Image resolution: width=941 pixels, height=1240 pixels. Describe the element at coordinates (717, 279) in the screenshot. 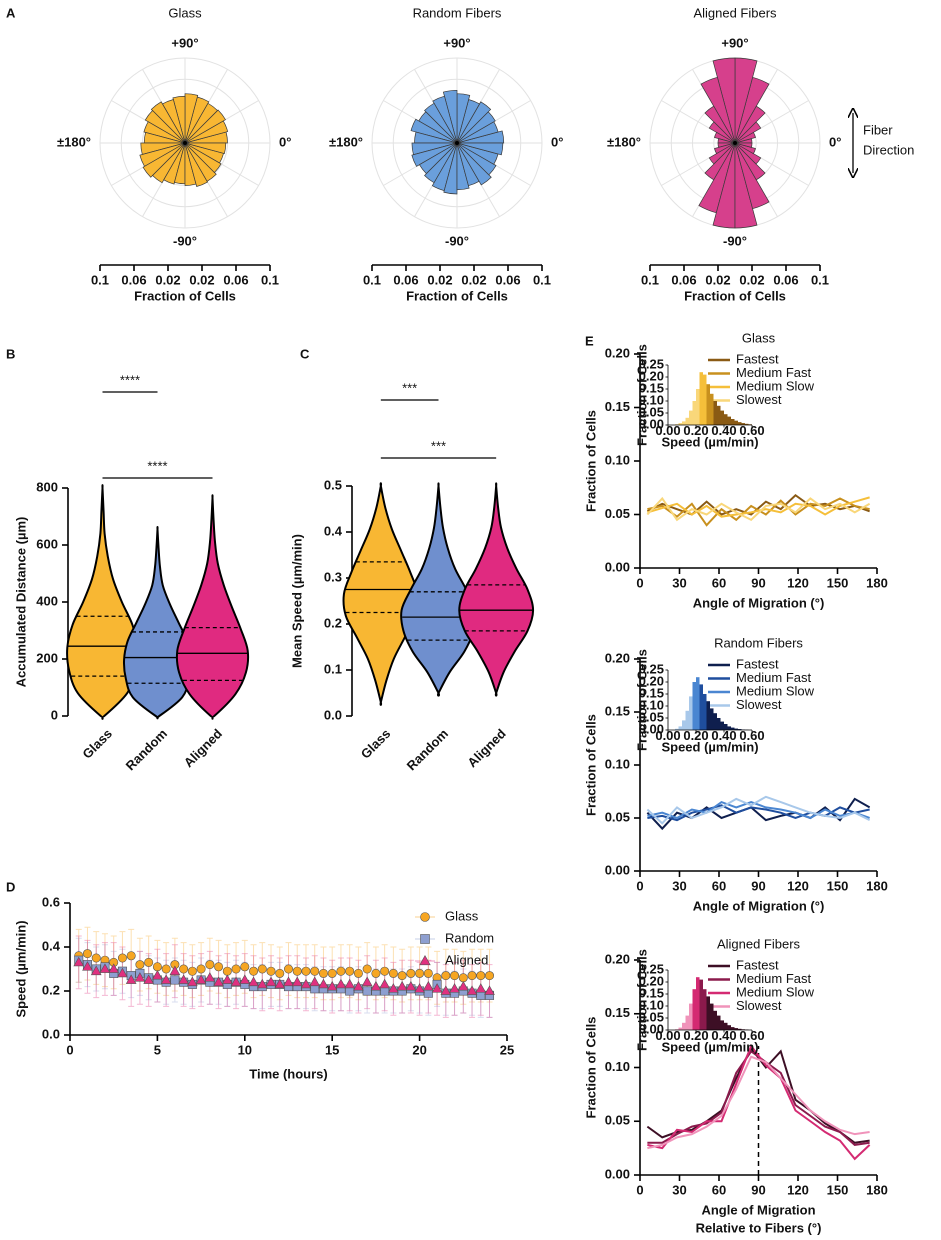

I see `x-tick-label: 0.02` at that location.